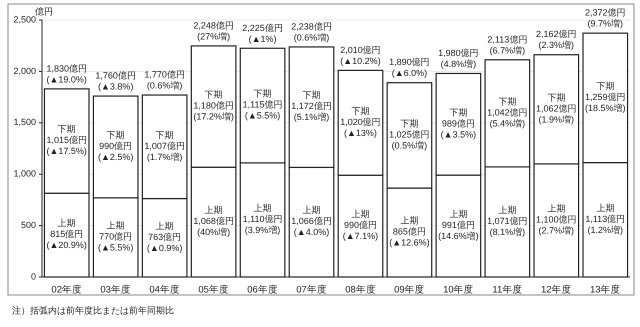  Describe the element at coordinates (24, 19) in the screenshot. I see `y-tick-label: 2,500` at that location.